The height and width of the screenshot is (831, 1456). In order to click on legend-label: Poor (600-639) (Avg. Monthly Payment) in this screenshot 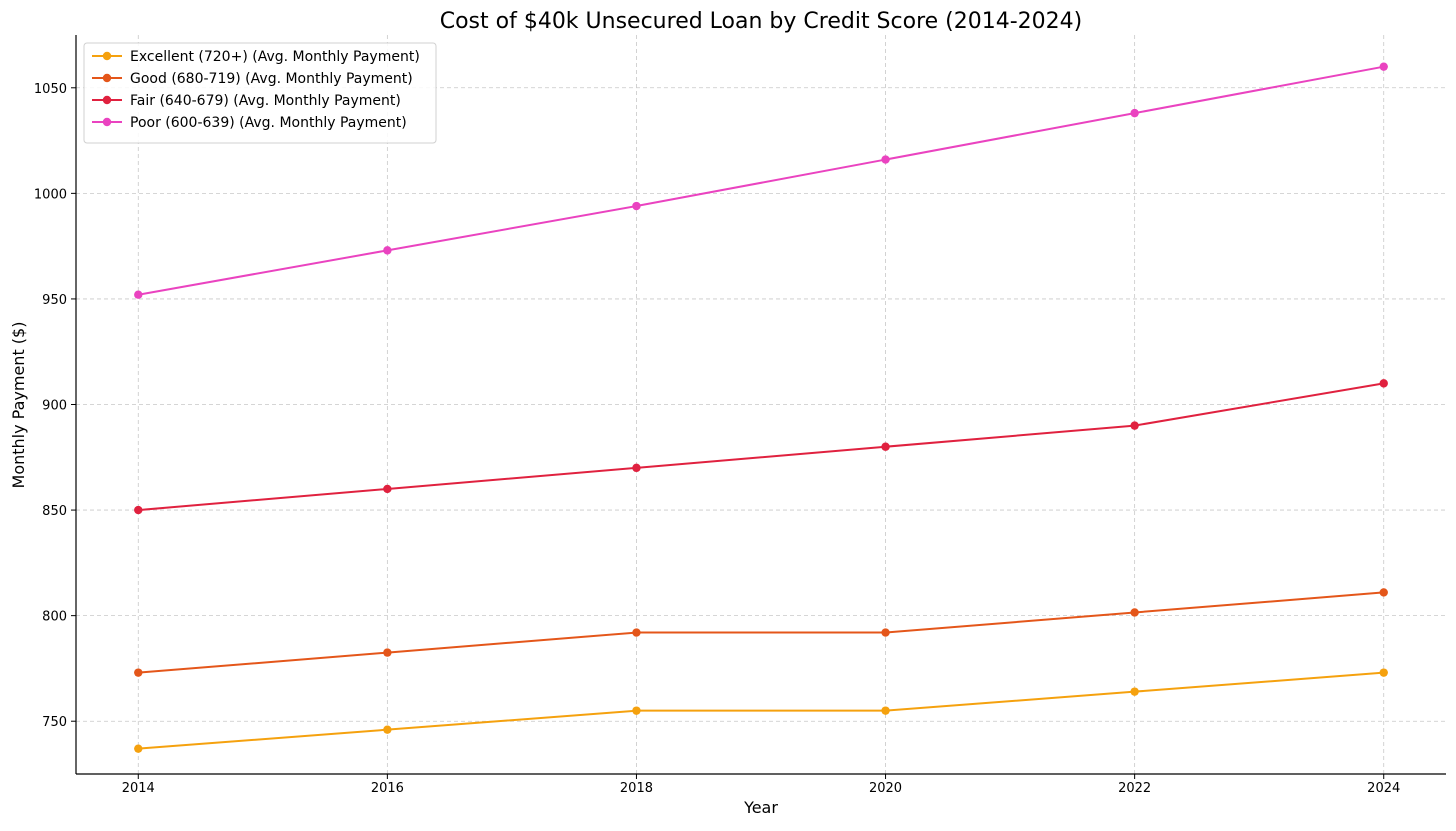, I will do `click(268, 123)`.